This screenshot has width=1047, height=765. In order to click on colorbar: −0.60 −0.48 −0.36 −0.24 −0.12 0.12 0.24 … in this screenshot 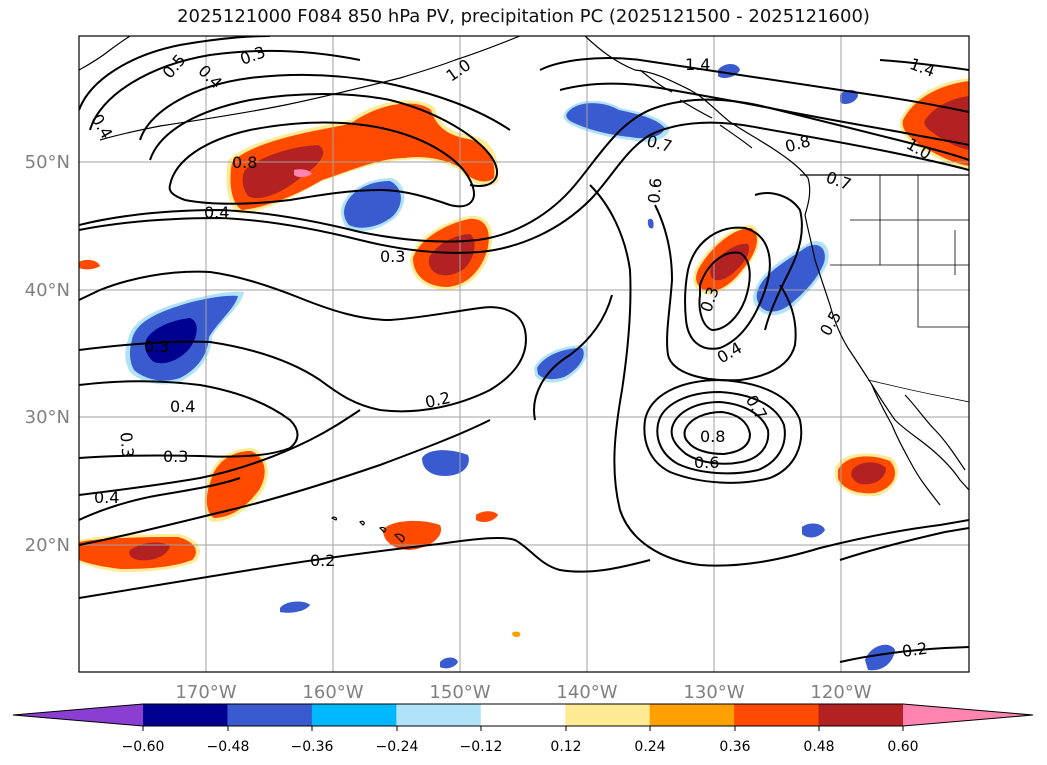, I will do `click(523, 729)`.